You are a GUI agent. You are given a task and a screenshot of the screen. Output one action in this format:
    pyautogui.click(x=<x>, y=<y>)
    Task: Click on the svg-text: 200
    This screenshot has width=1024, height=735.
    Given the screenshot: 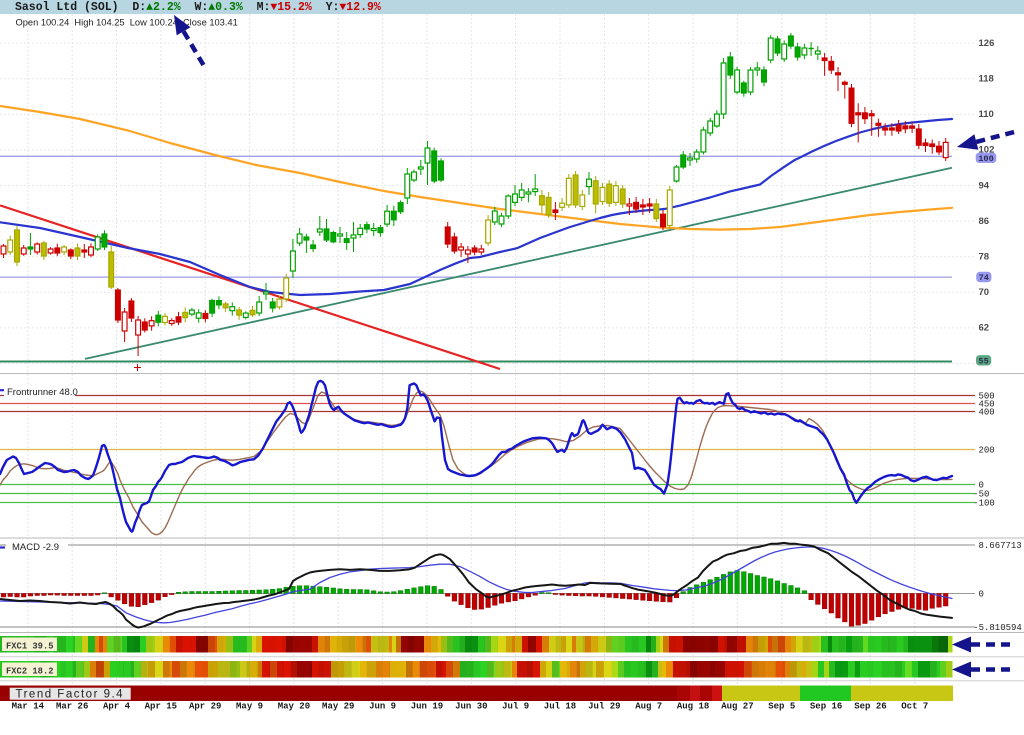 What is the action you would take?
    pyautogui.click(x=987, y=451)
    